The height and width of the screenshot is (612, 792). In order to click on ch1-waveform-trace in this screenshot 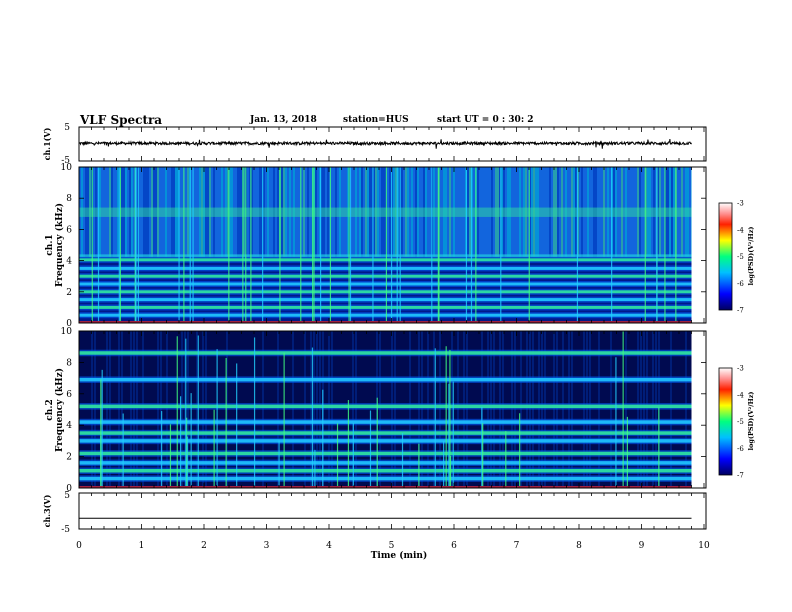, I will do `click(385, 144)`.